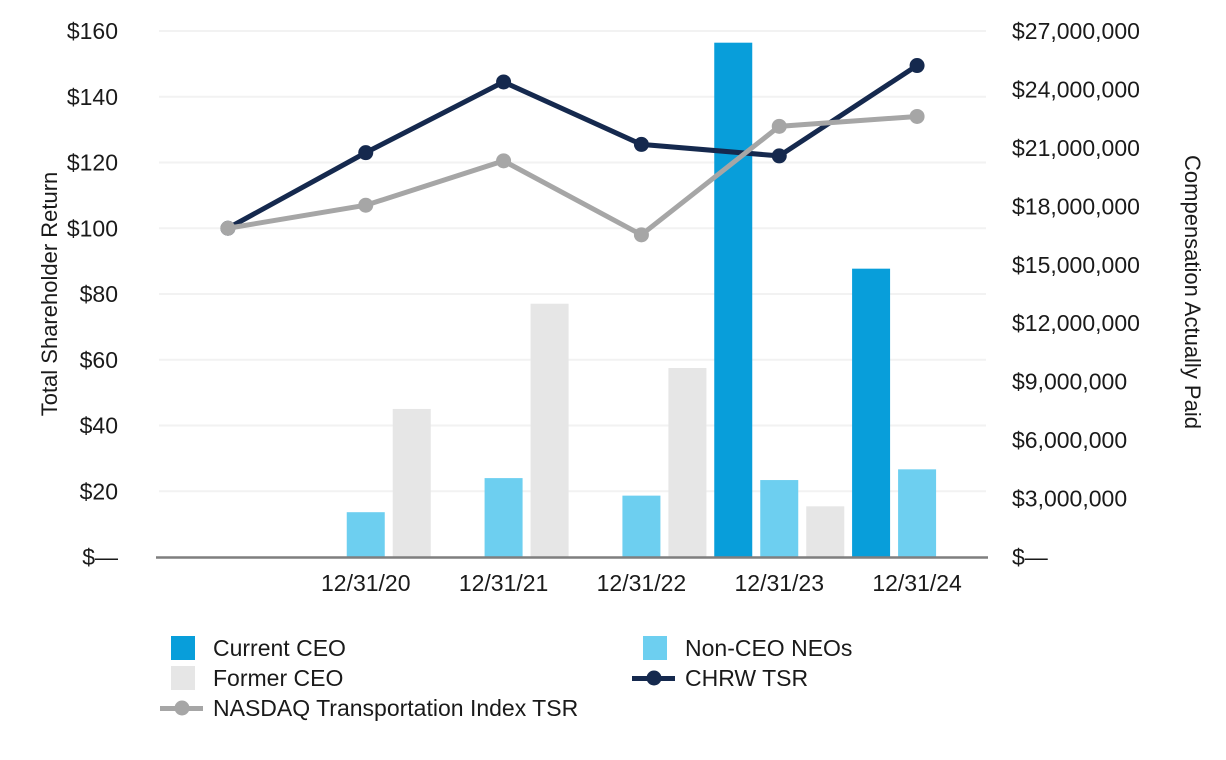  What do you see at coordinates (1076, 89) in the screenshot?
I see `right-axis-tick: $24,000,000` at bounding box center [1076, 89].